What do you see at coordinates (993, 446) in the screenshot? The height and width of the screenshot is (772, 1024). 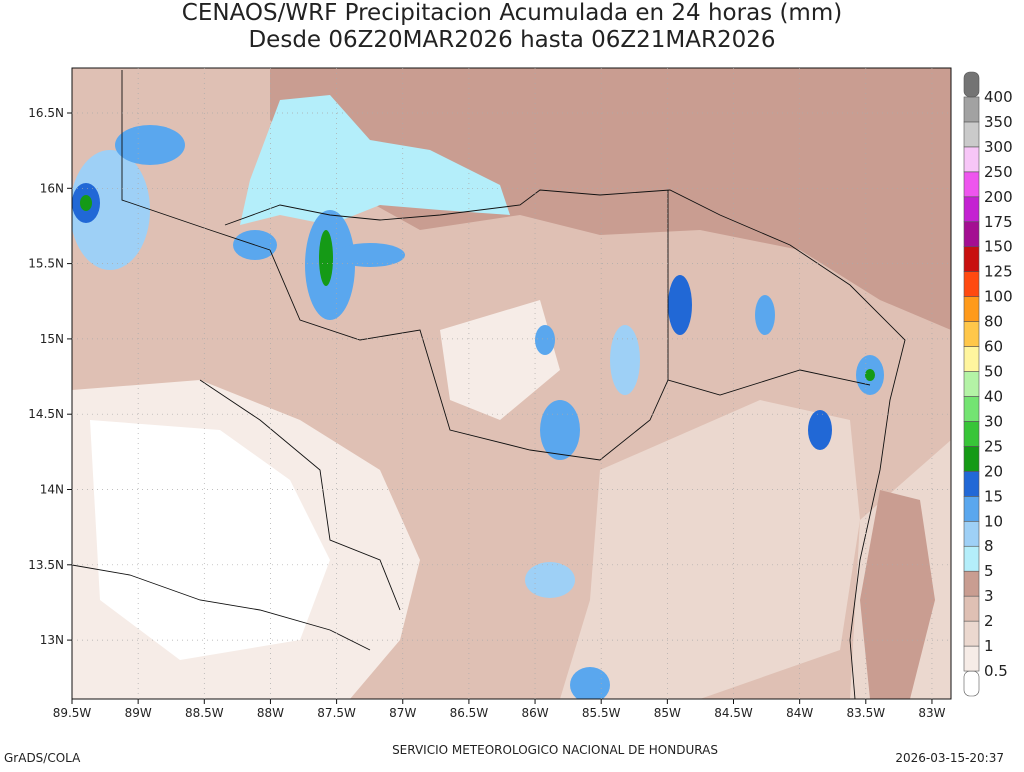 I see `colorbar-label: 25` at bounding box center [993, 446].